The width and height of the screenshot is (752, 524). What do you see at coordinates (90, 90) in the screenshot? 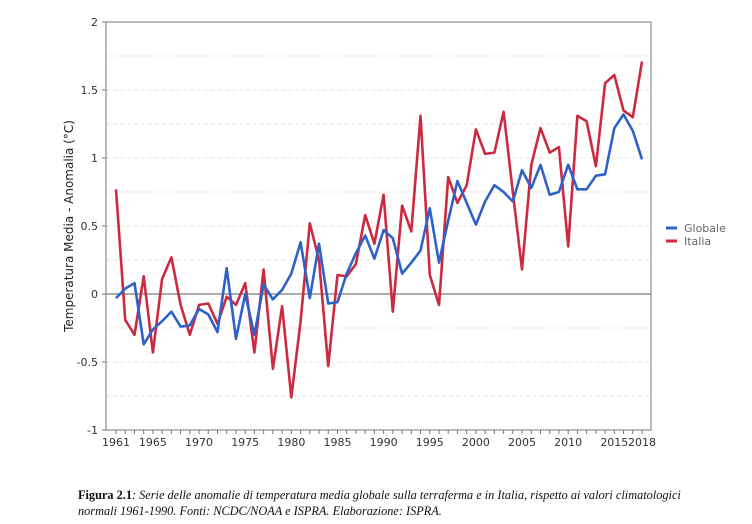
I see `y-tick-label: 1.5` at bounding box center [90, 90].